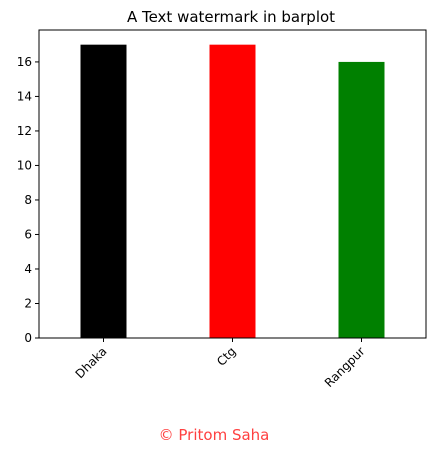 The width and height of the screenshot is (434, 452). What do you see at coordinates (28, 269) in the screenshot?
I see `y-tick-label: 4` at bounding box center [28, 269].